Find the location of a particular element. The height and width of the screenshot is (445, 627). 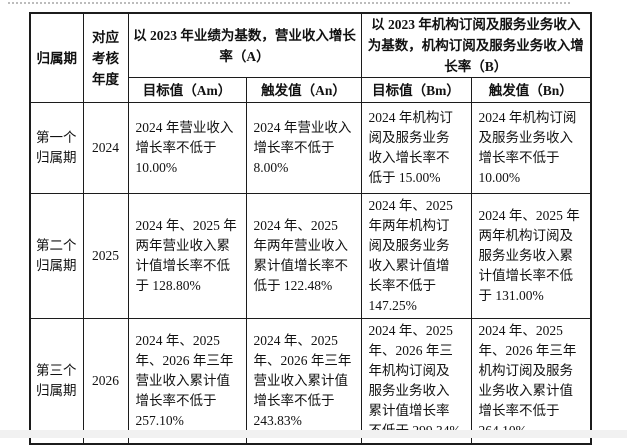

cell-target-am: 2024 年、2025 年两年营业收入累计值增长率不低于 128.80% is located at coordinates (187, 256).